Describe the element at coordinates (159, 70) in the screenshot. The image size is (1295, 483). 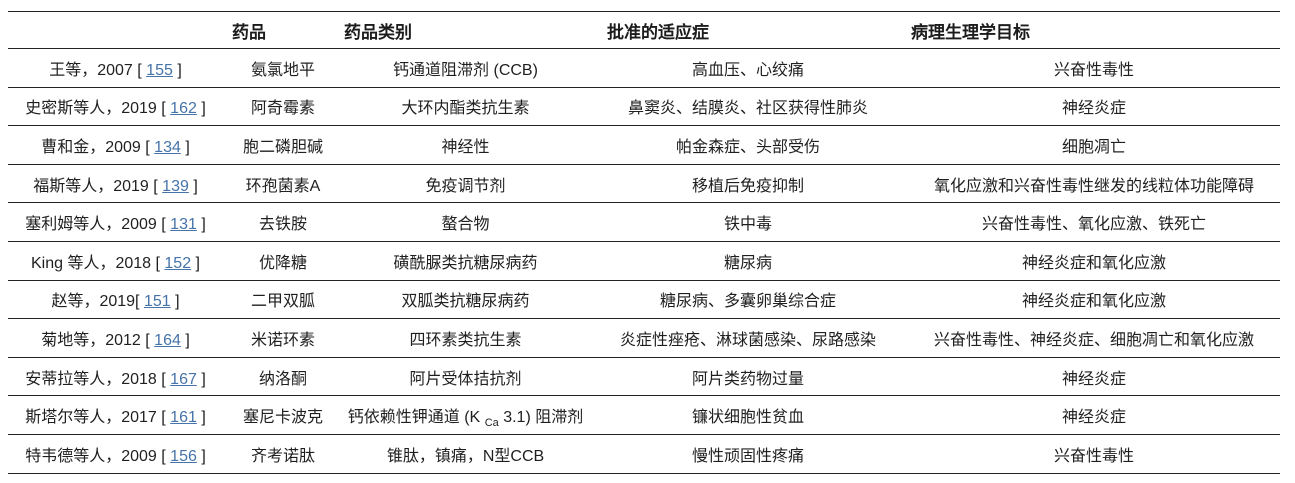
I see `reference-link: 155` at that location.